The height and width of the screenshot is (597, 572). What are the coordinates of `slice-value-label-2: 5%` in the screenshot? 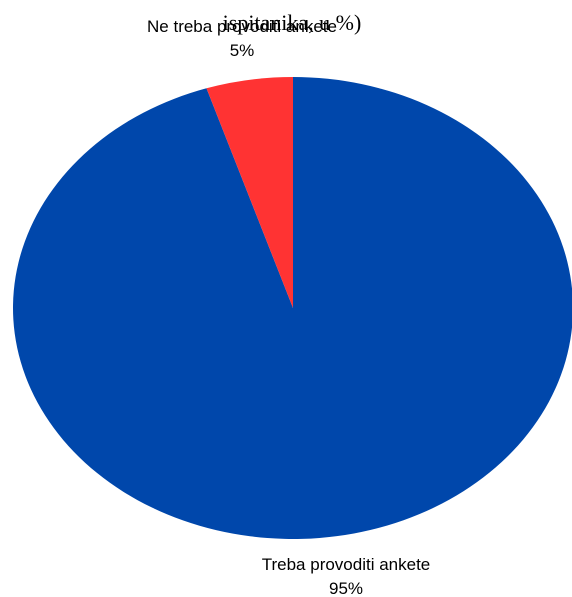 It's located at (242, 50).